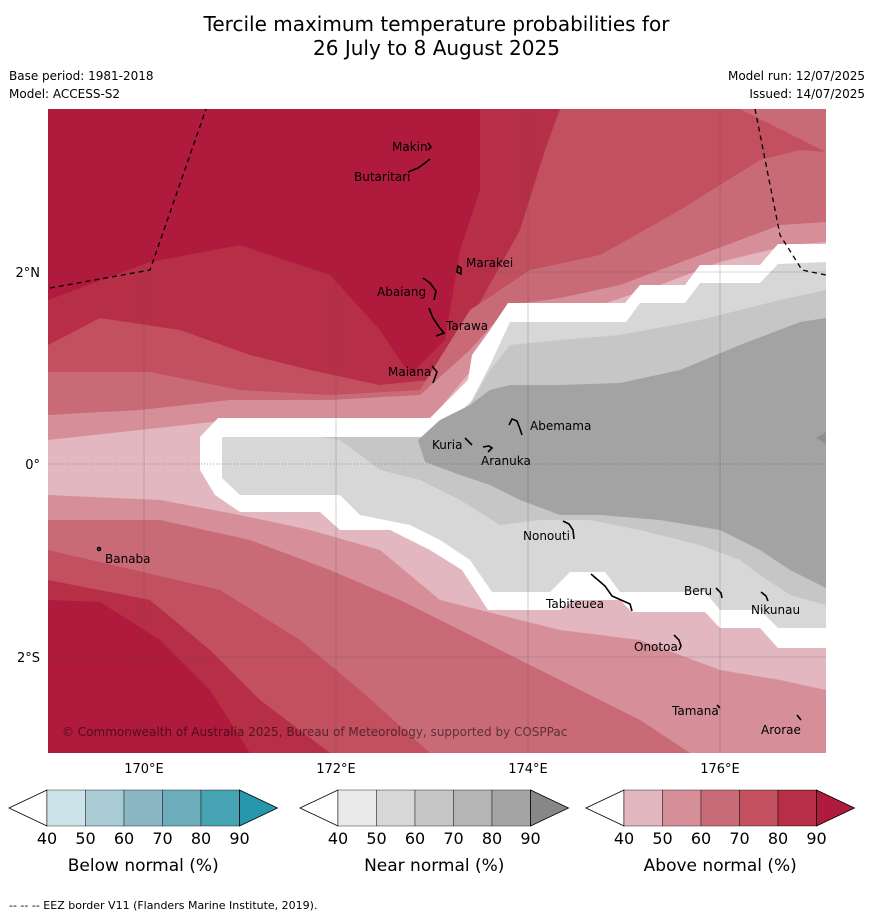  What do you see at coordinates (781, 730) in the screenshot?
I see `label-arorae: Arorae` at bounding box center [781, 730].